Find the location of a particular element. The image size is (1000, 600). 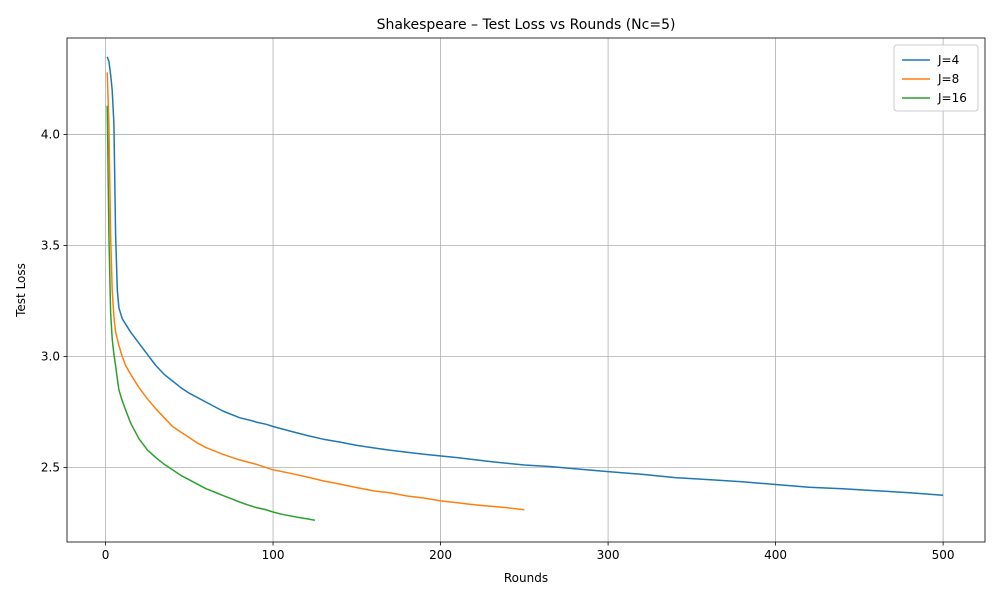

y-axis-ticks: 2.5 3.0 3.5 4.0 is located at coordinates (54, 301).